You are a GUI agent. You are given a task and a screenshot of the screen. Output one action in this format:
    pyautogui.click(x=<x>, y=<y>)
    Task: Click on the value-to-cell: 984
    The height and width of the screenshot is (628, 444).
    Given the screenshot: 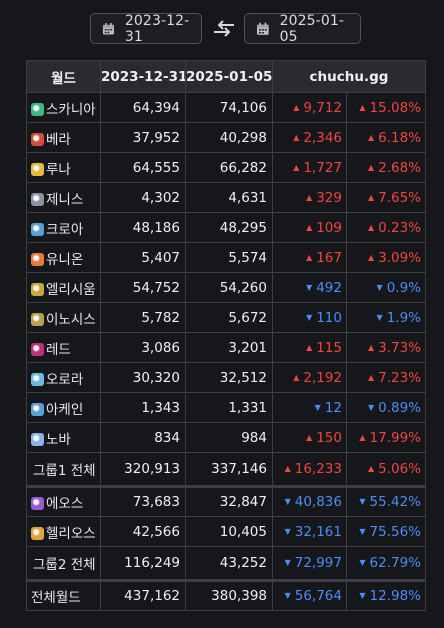 What is the action you would take?
    pyautogui.click(x=229, y=437)
    